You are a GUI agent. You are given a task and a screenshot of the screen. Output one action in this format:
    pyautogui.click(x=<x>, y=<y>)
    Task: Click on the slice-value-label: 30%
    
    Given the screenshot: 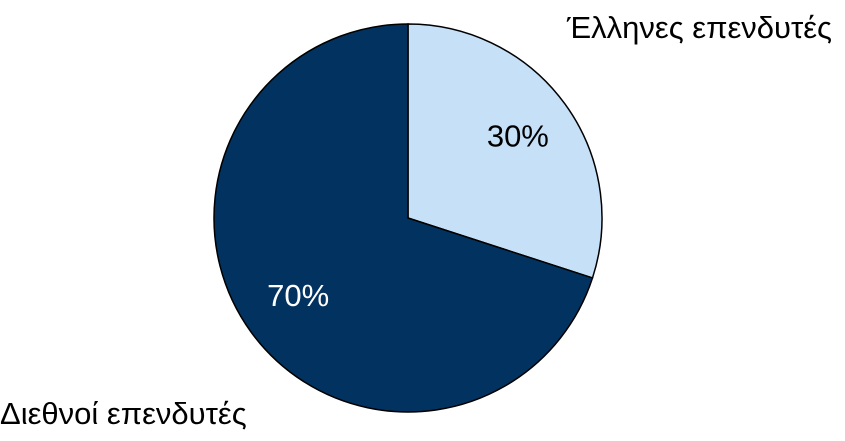 What is the action you would take?
    pyautogui.click(x=518, y=135)
    